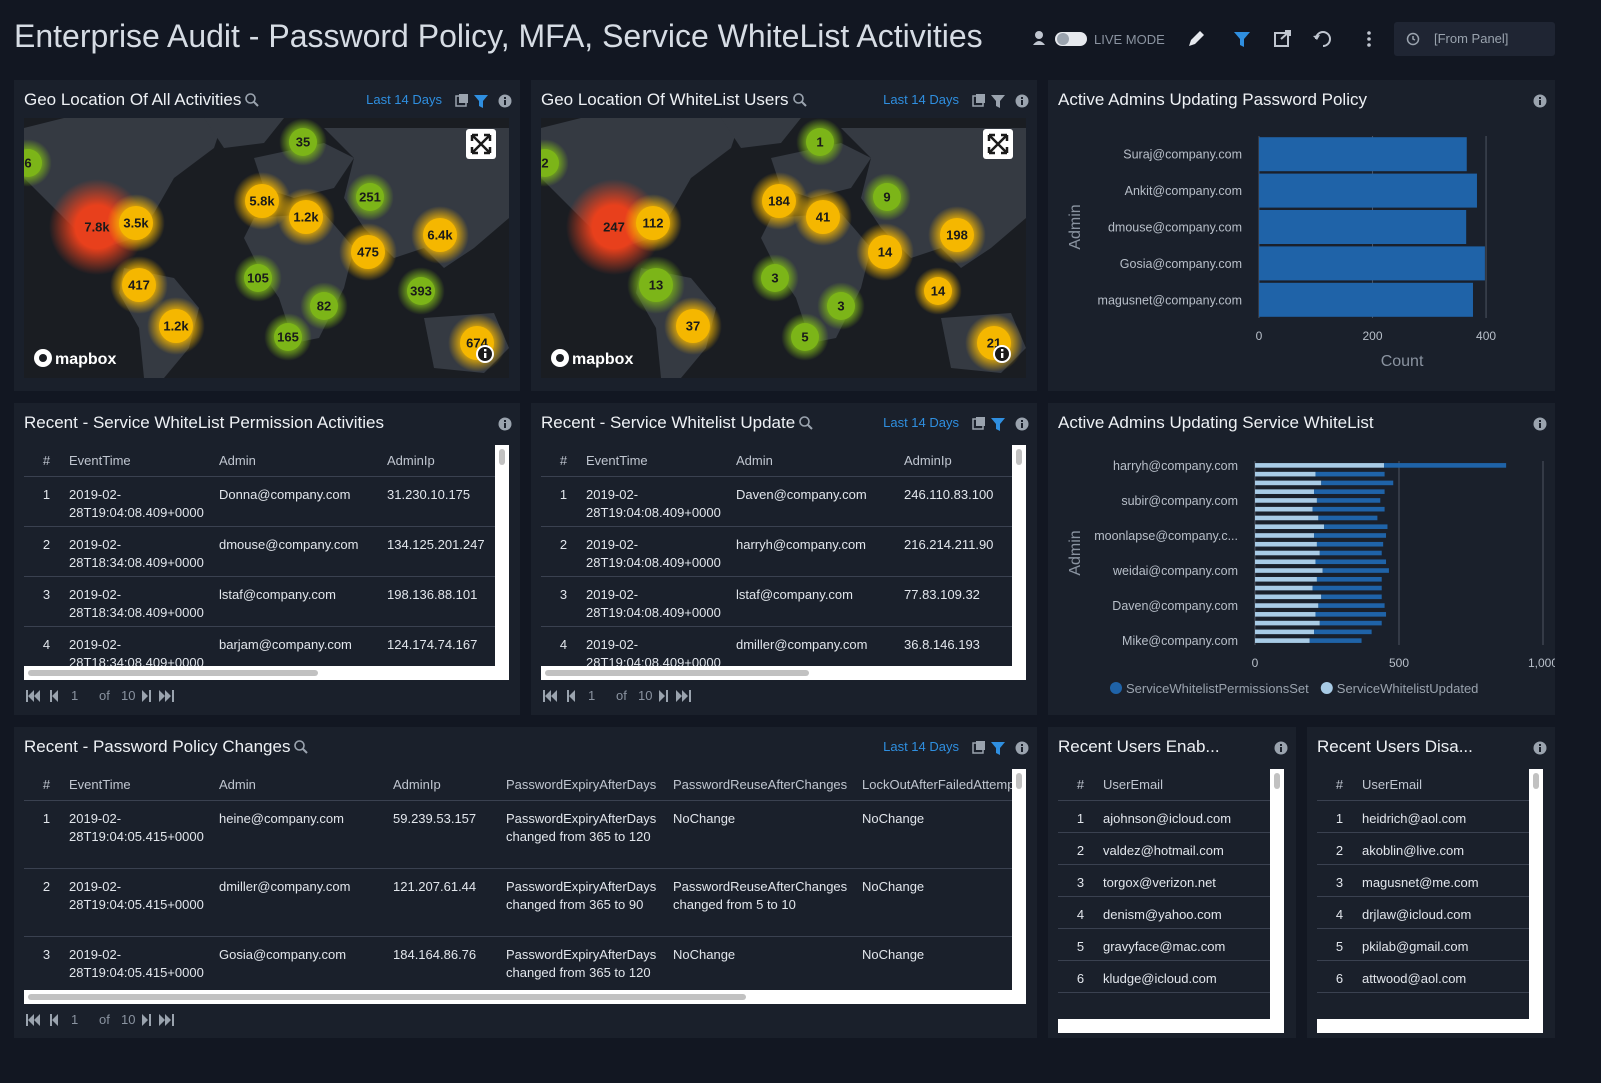 Image resolution: width=1601 pixels, height=1083 pixels. What do you see at coordinates (1339, 880) in the screenshot?
I see `table-cell: 3` at bounding box center [1339, 880].